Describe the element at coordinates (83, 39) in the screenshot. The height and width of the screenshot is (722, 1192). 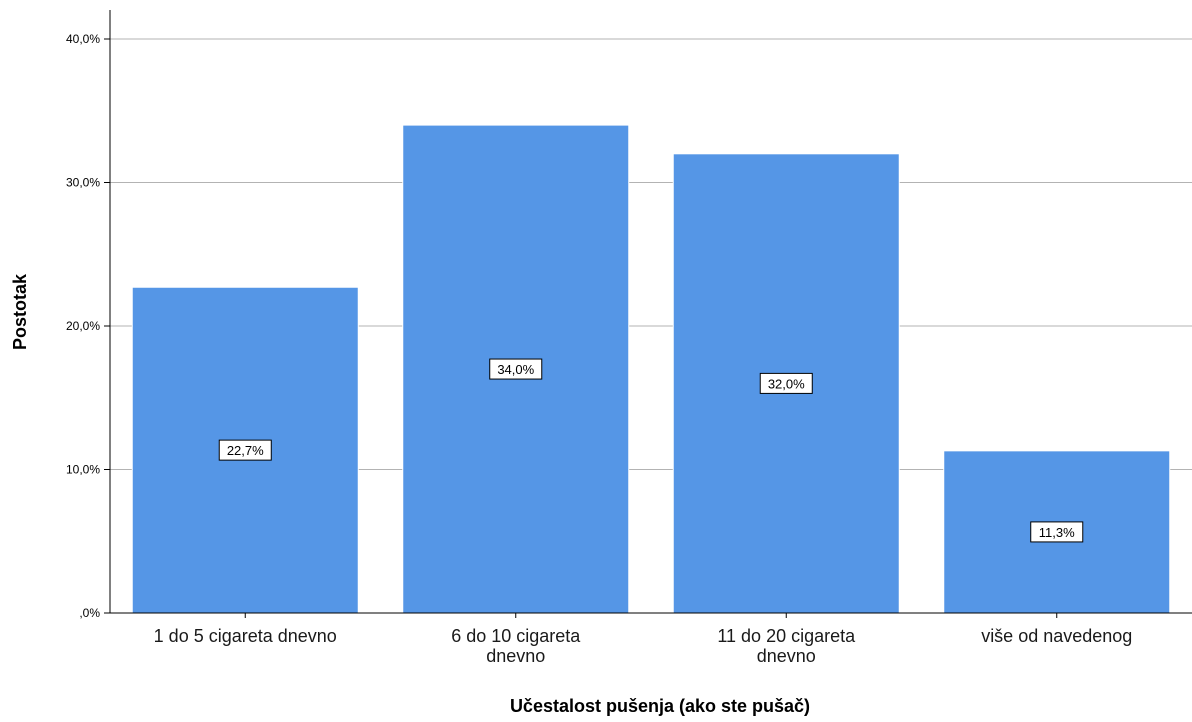
I see `y-tick-label: 40,0%` at that location.